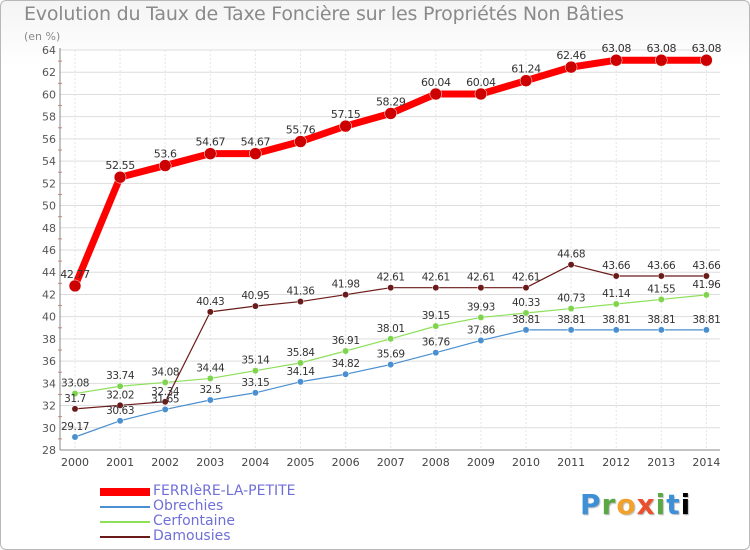 The height and width of the screenshot is (550, 750). What do you see at coordinates (255, 462) in the screenshot?
I see `x-tick-label: 2004` at bounding box center [255, 462].